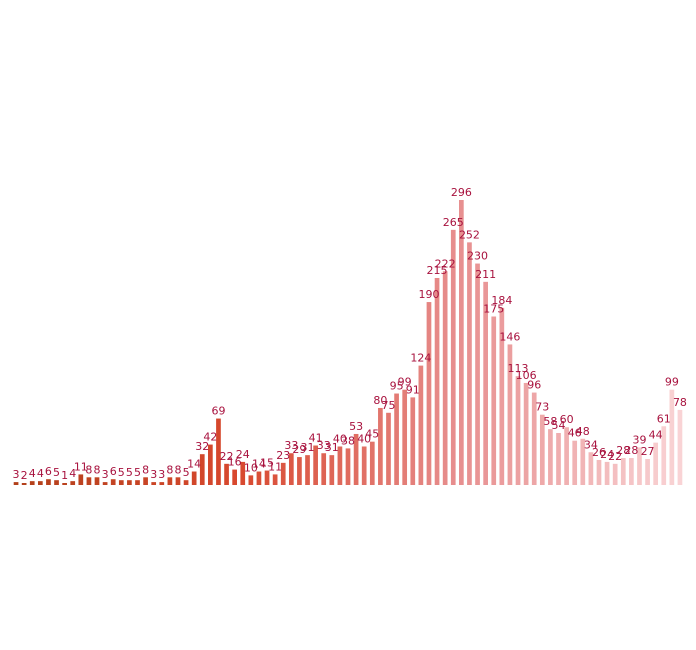  I want to click on data-label: 184, so click(501, 300).